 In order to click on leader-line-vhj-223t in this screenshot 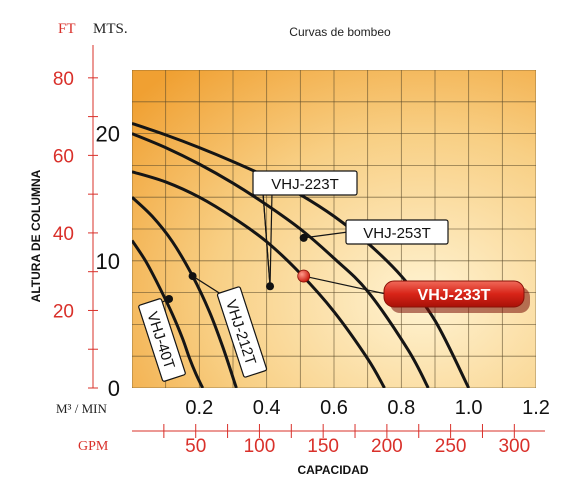, I will do `click(326, 235)`.